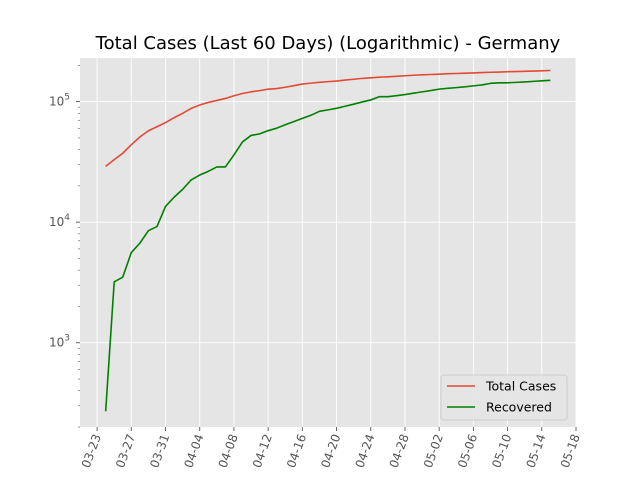  What do you see at coordinates (64, 246) in the screenshot?
I see `y-axis-ticks: 10³ 10⁴ 10⁵` at bounding box center [64, 246].